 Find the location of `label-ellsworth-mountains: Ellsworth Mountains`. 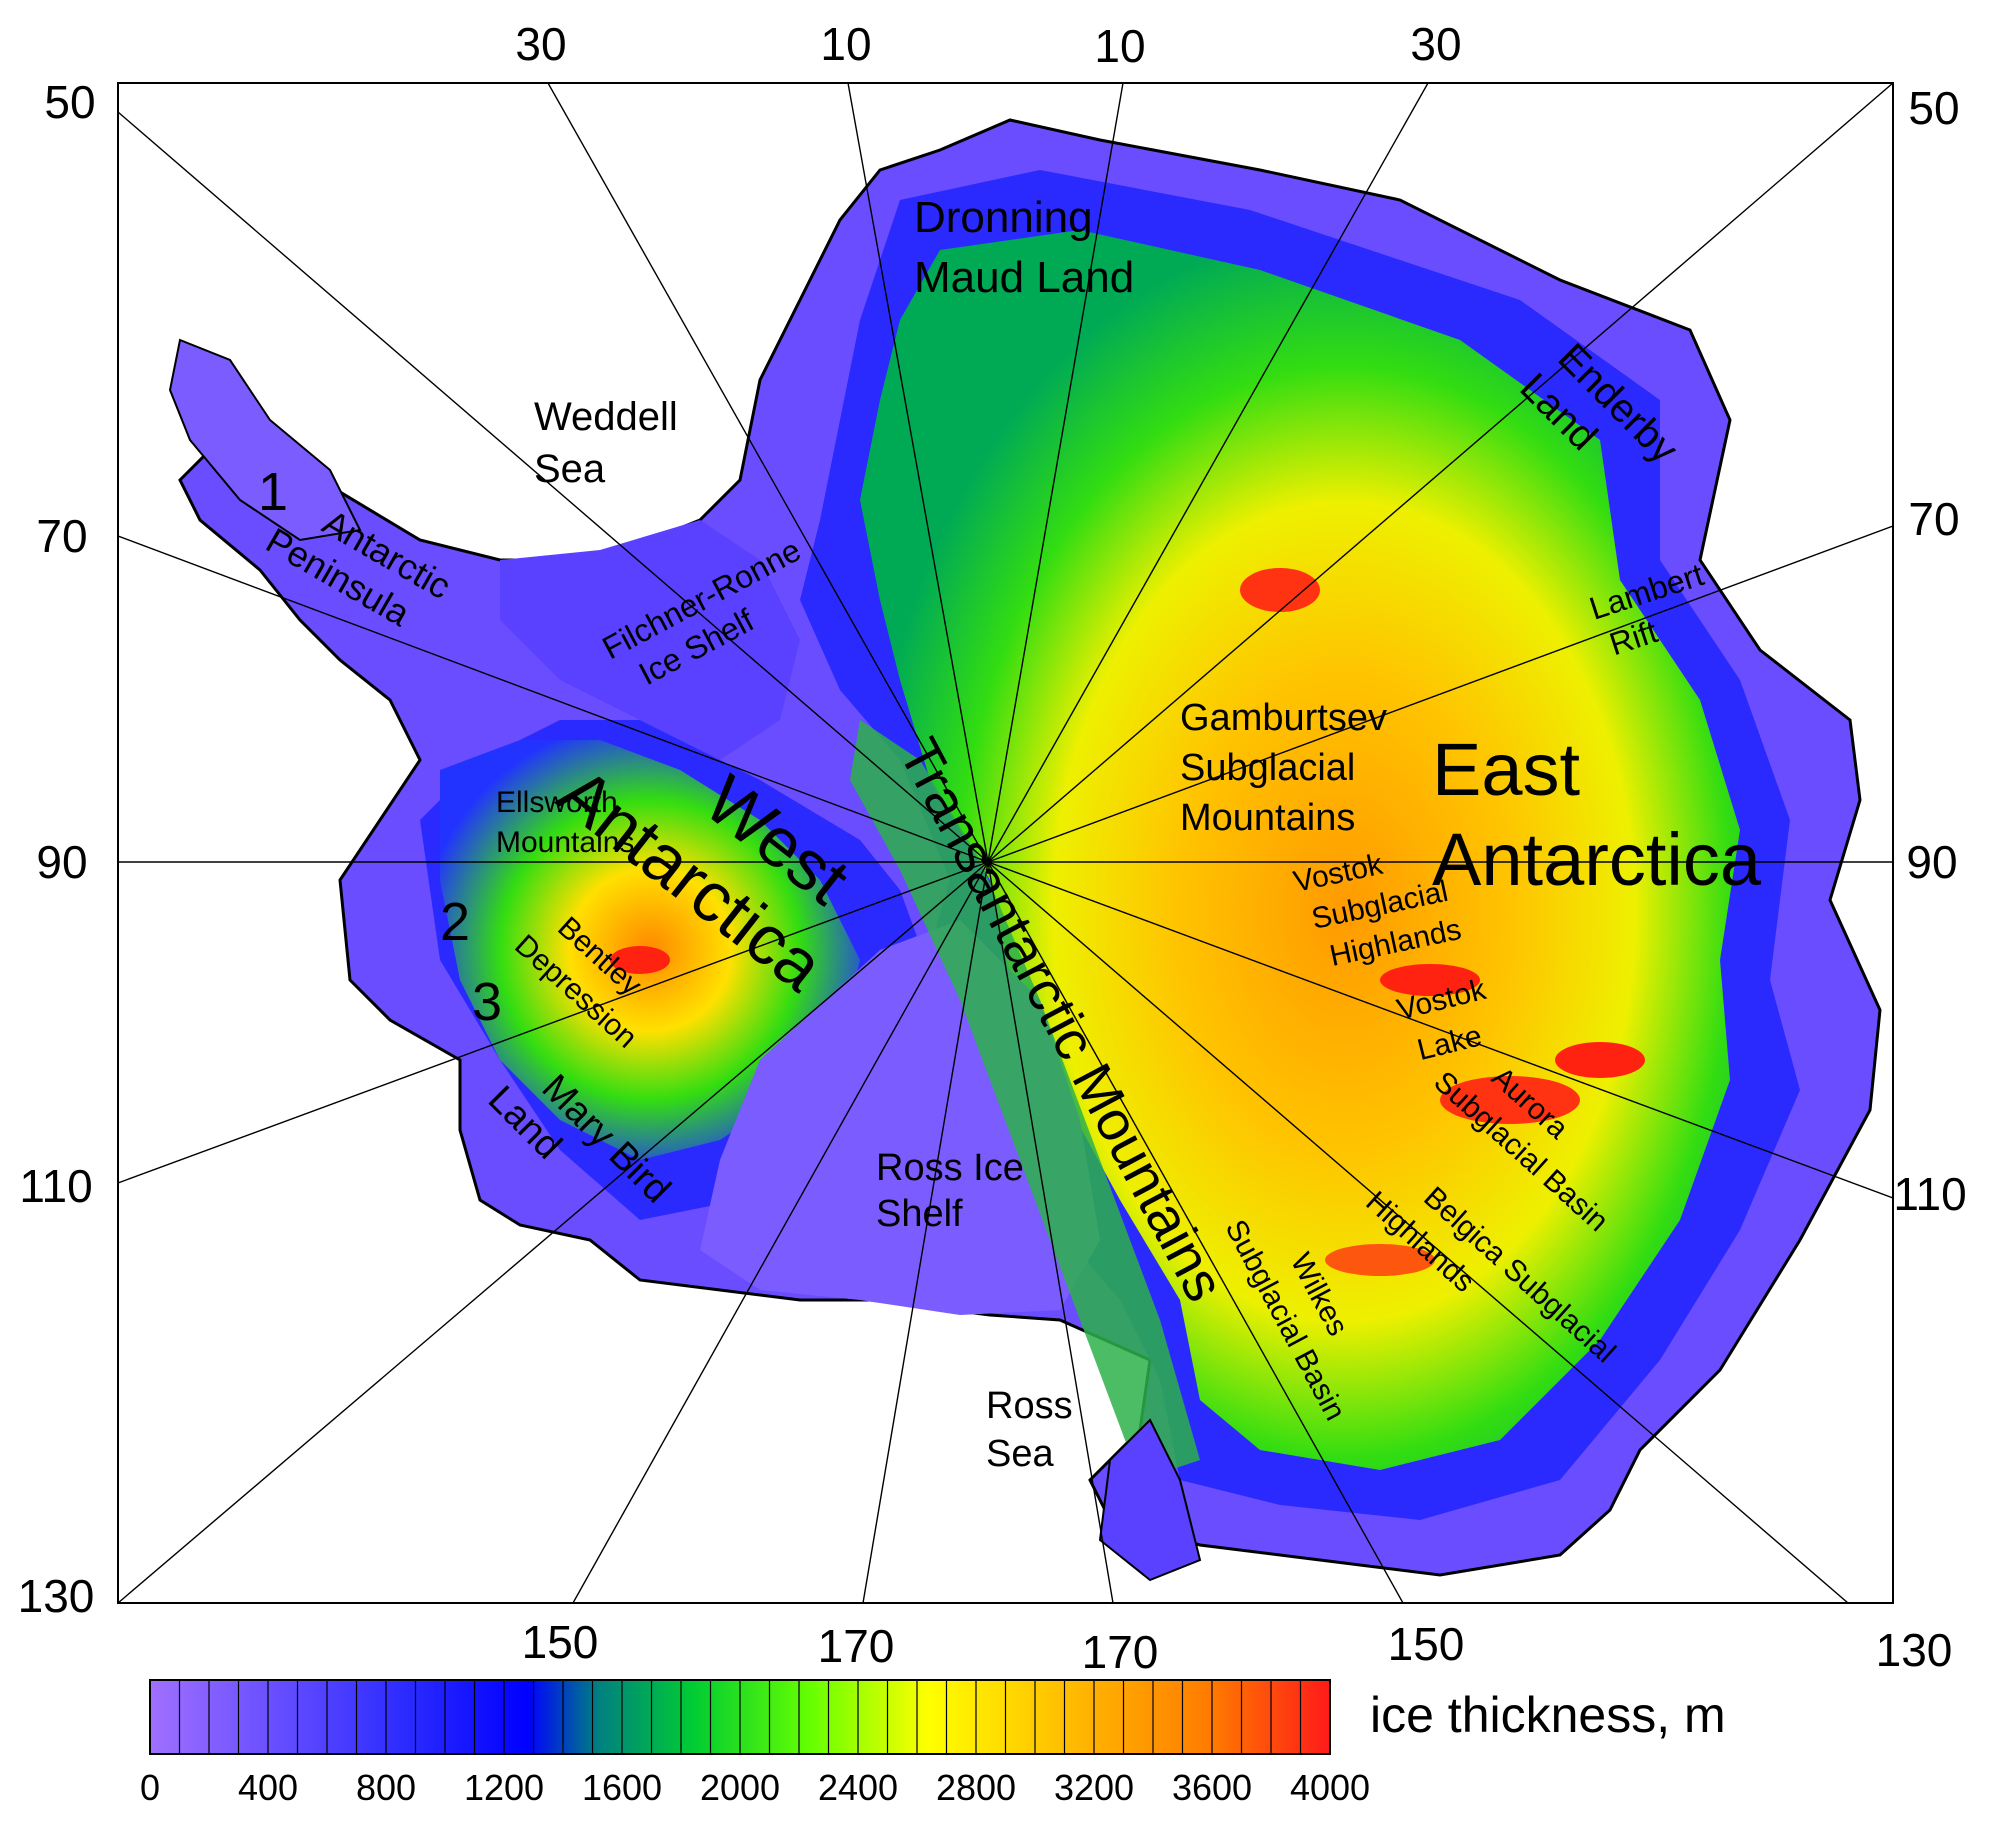

label-ellsworth-mountains: Ellsworth Mountains is located at coordinates (565, 822).